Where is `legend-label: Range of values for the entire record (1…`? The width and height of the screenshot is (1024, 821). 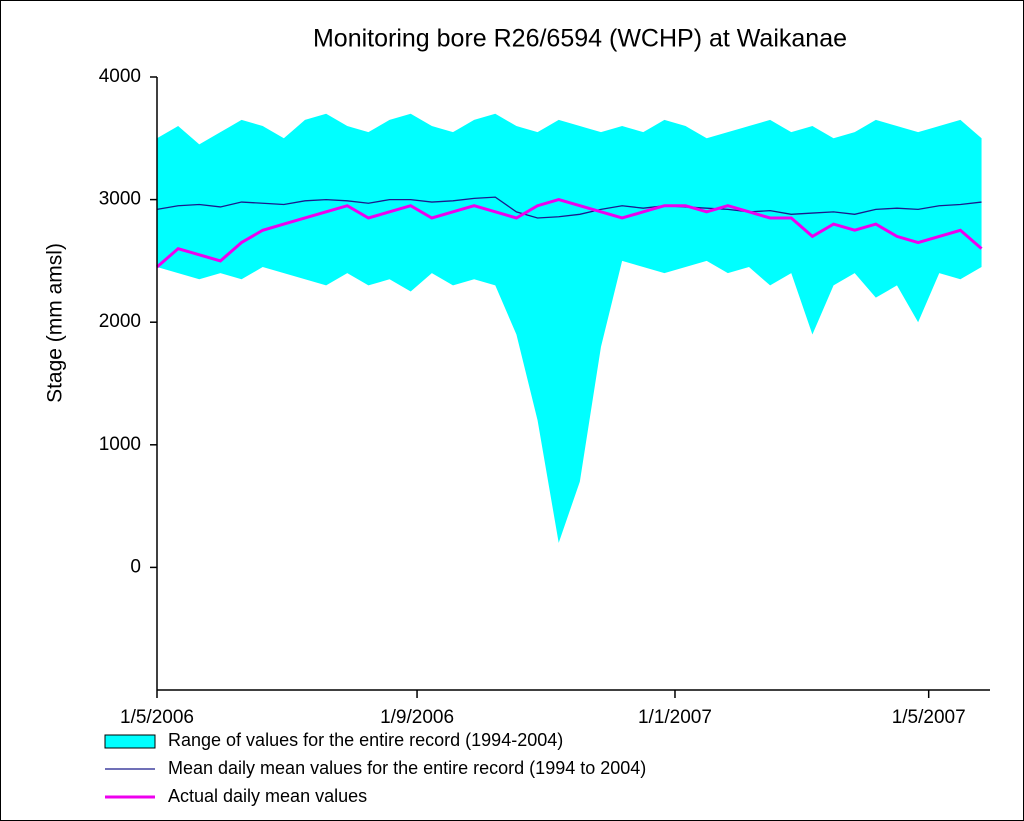 legend-label: Range of values for the entire record (1… is located at coordinates (365, 740).